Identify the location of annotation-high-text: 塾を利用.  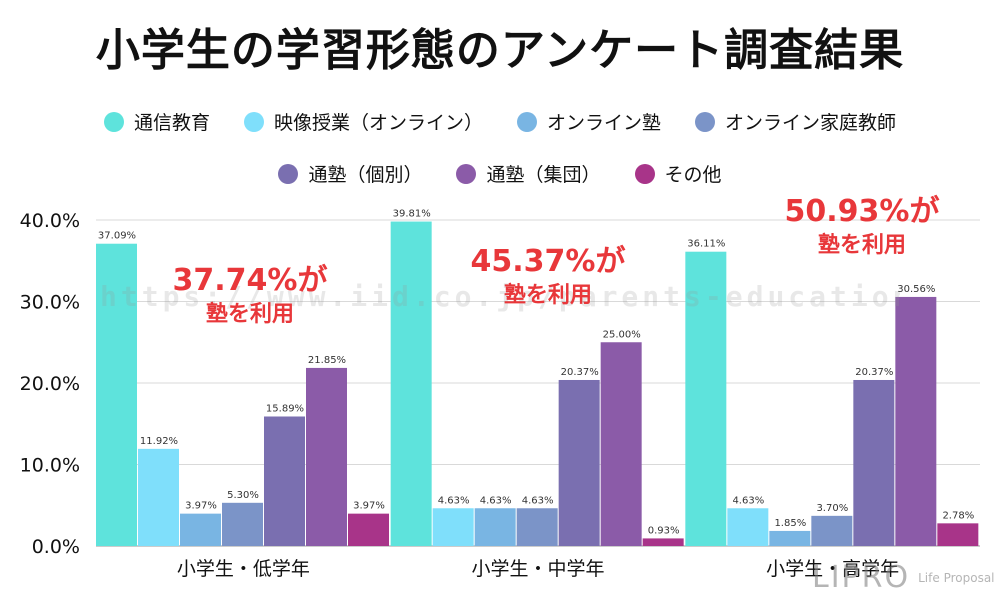
(861, 245).